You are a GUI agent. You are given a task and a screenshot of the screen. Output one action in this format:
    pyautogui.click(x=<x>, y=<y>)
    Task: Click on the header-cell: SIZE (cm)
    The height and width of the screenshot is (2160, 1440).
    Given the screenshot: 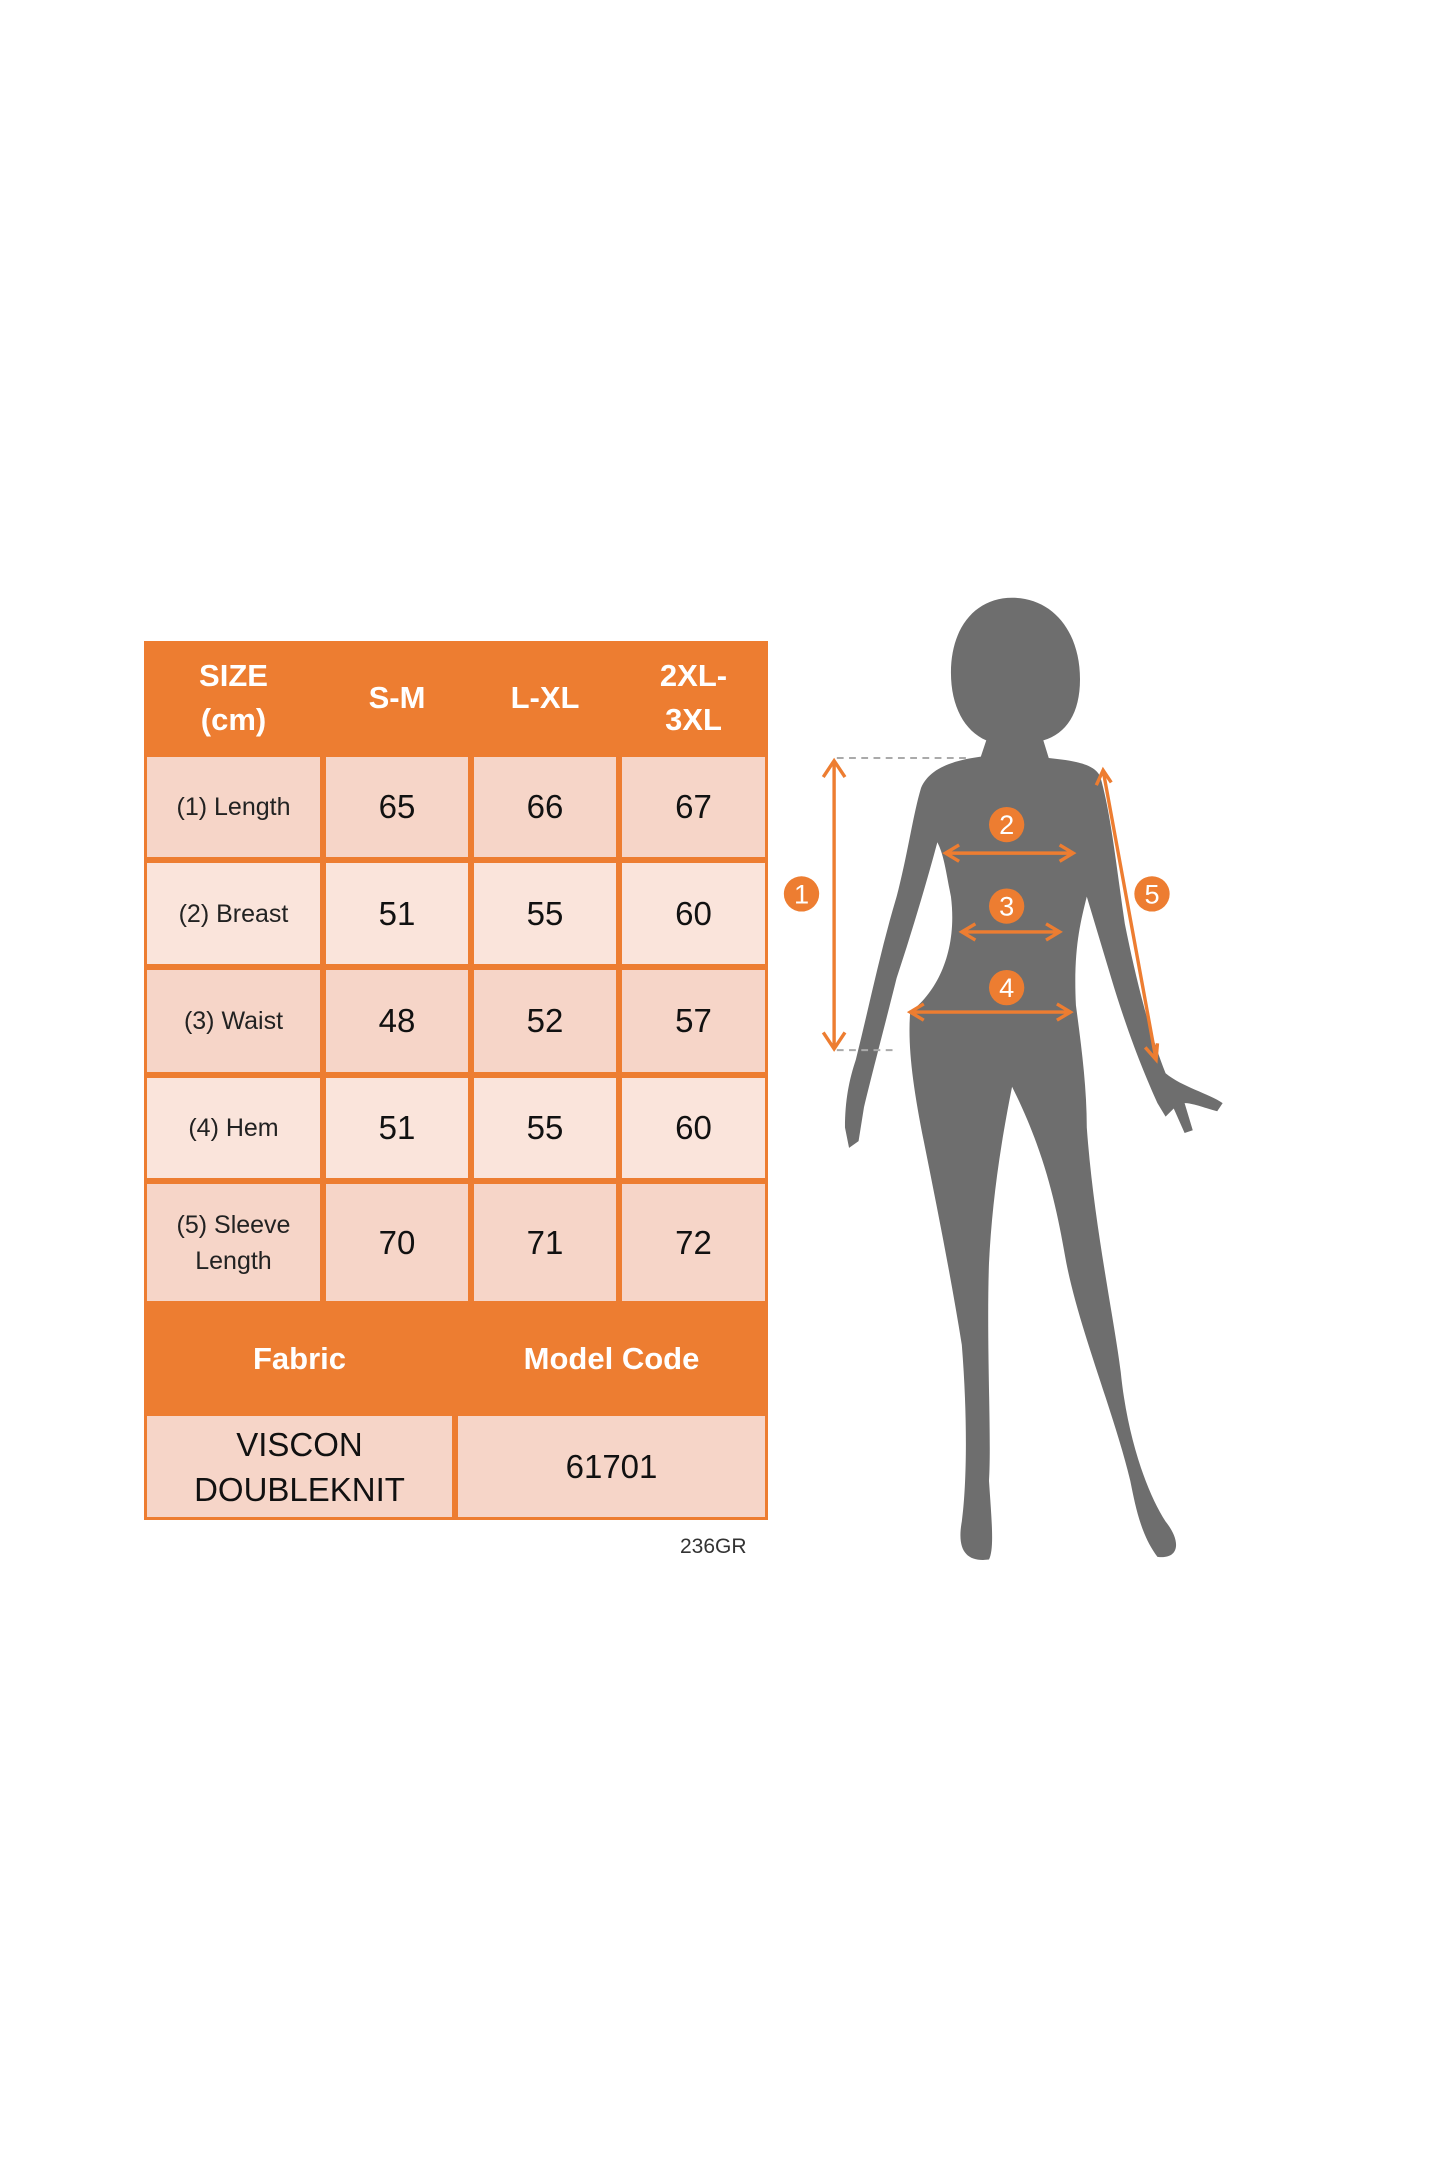 What is the action you would take?
    pyautogui.click(x=233, y=697)
    